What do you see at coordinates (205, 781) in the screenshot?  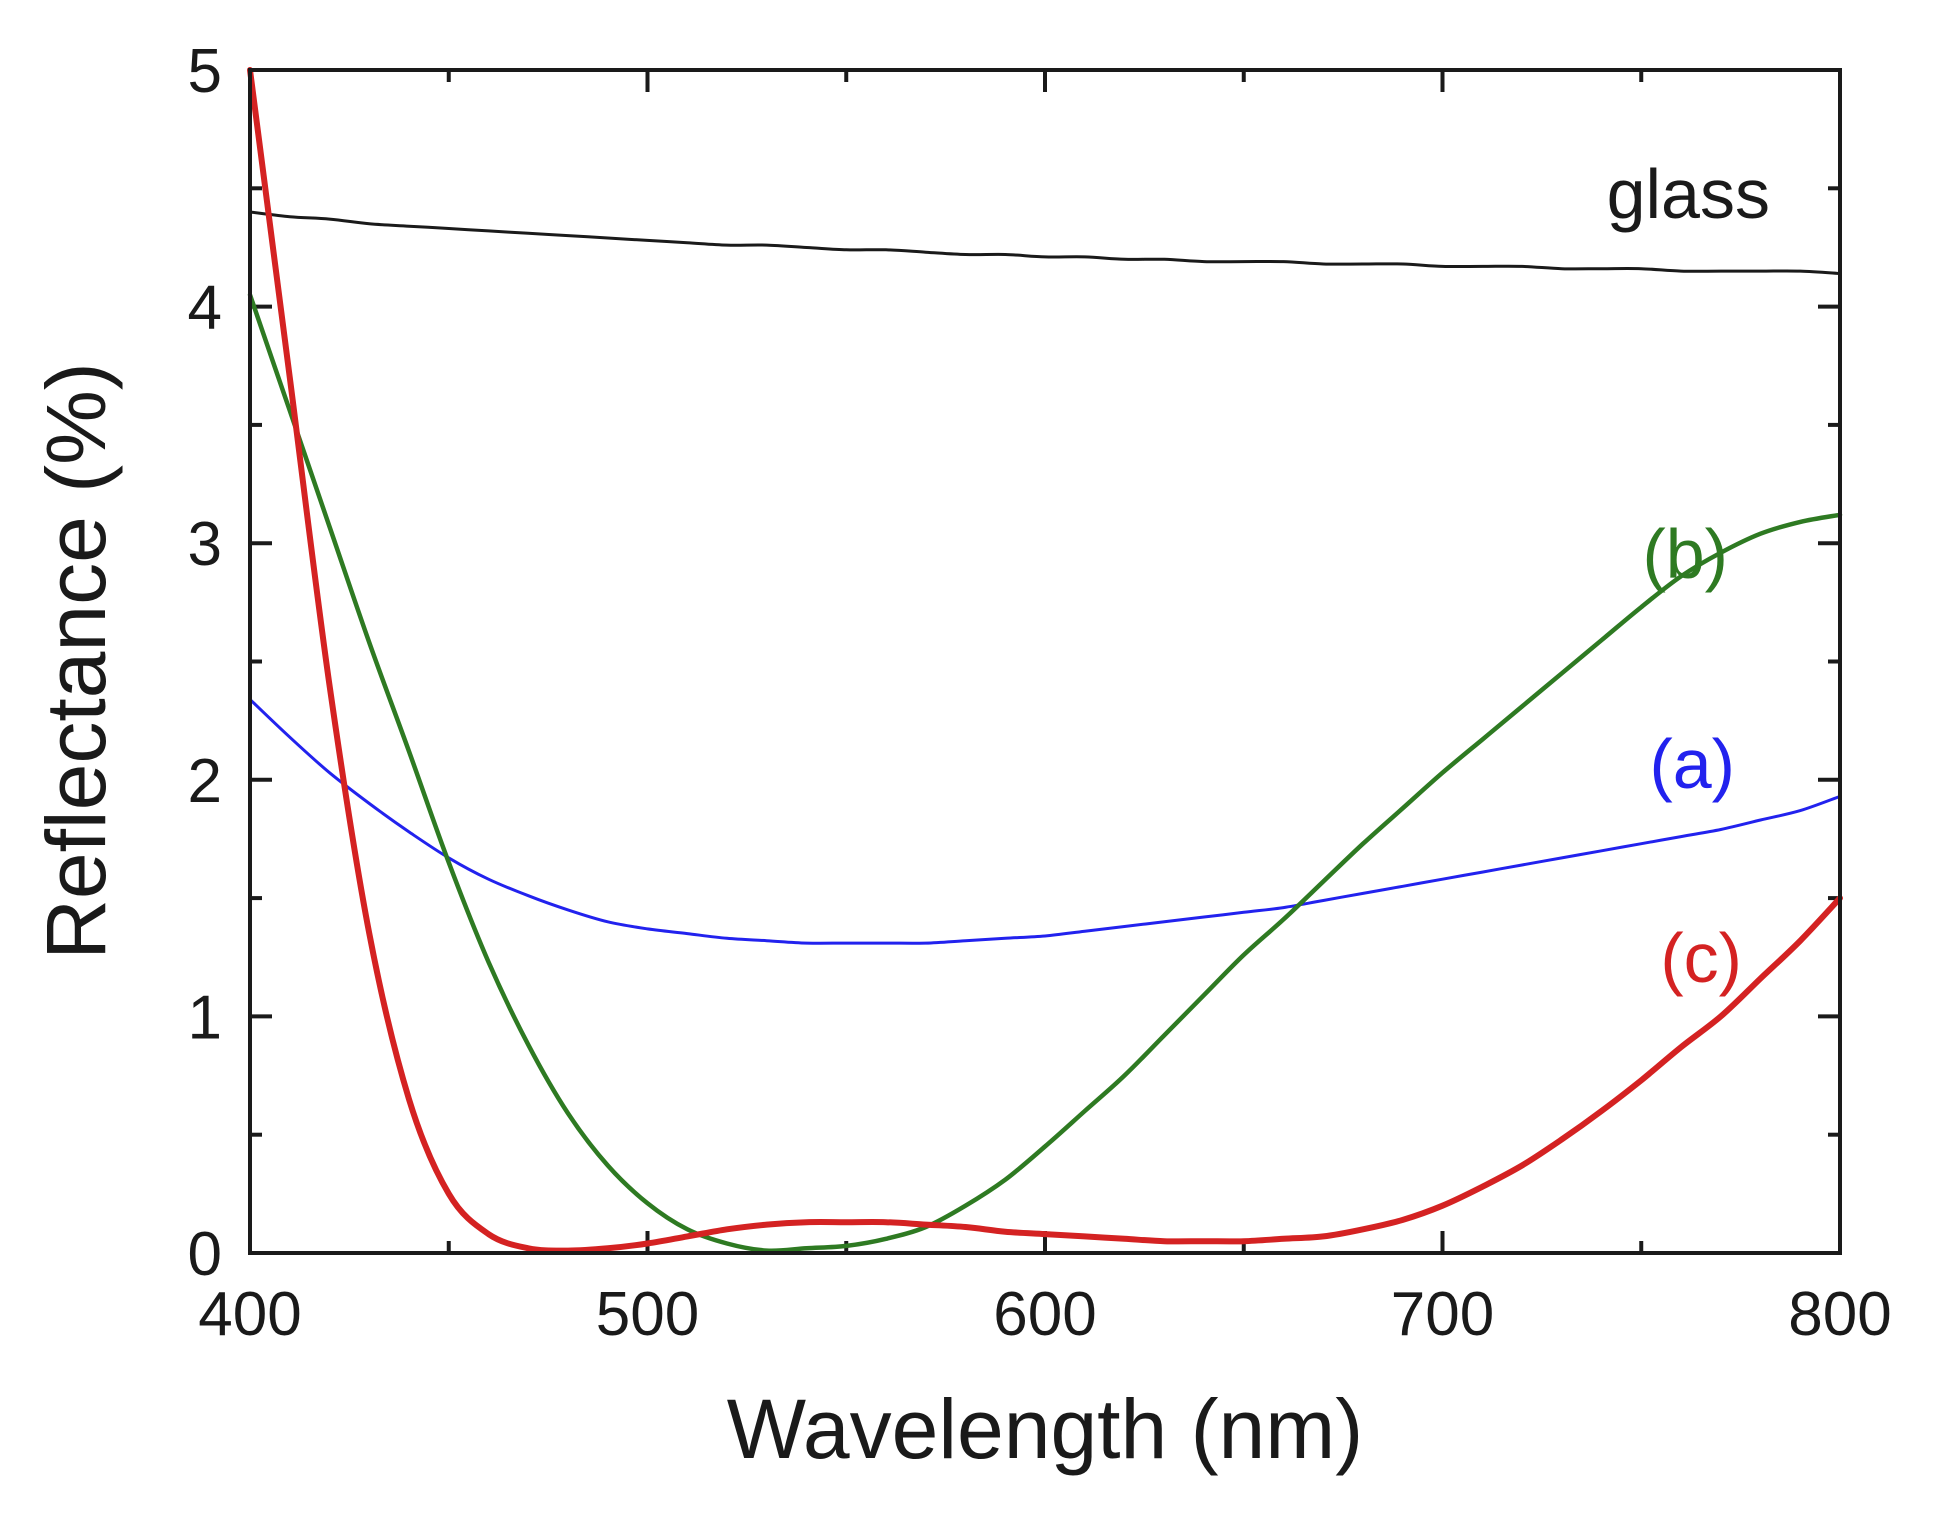 I see `y-tick-label: 2` at bounding box center [205, 781].